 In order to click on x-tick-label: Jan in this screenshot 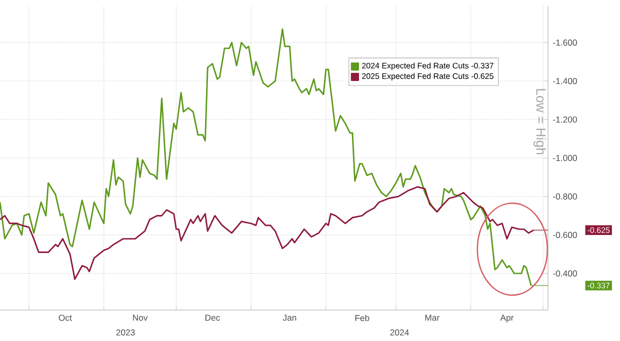, I will do `click(289, 317)`.